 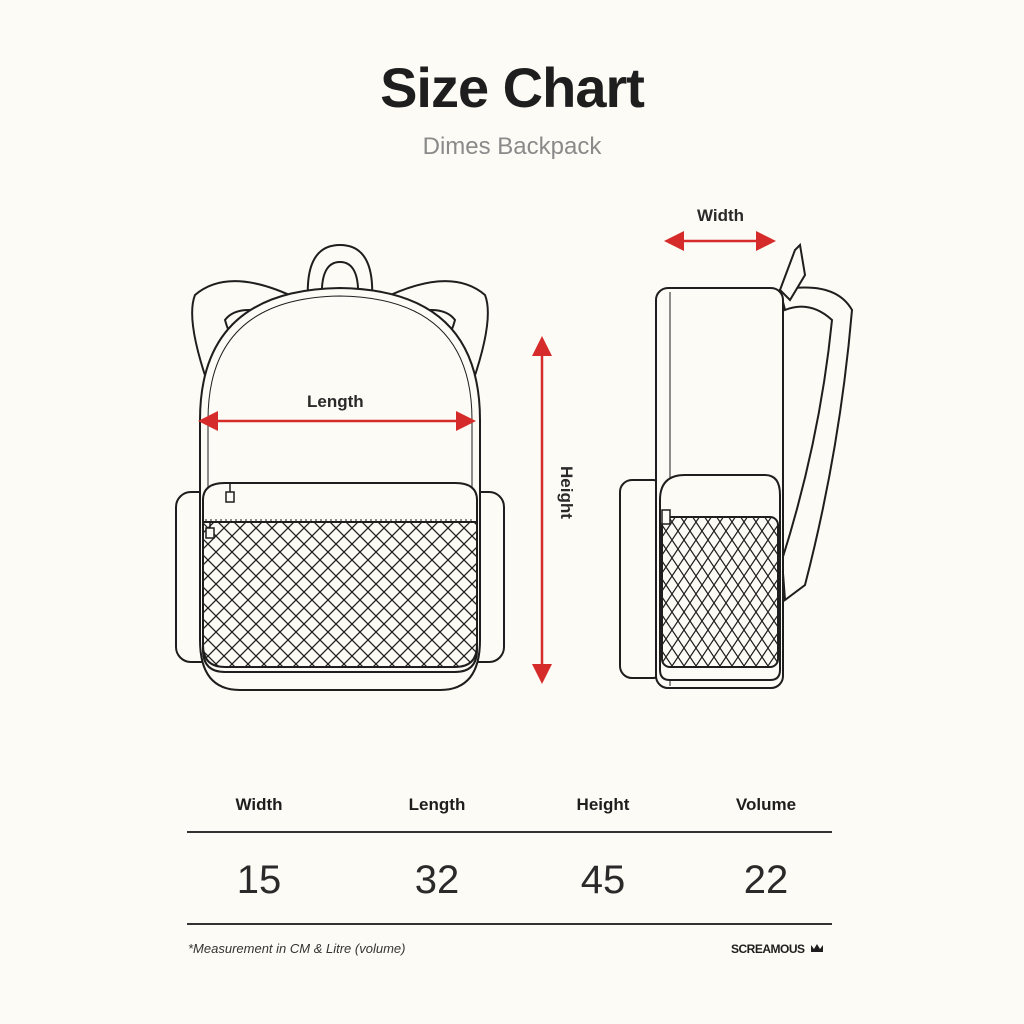 I want to click on side-mesh-panel, so click(x=720, y=592).